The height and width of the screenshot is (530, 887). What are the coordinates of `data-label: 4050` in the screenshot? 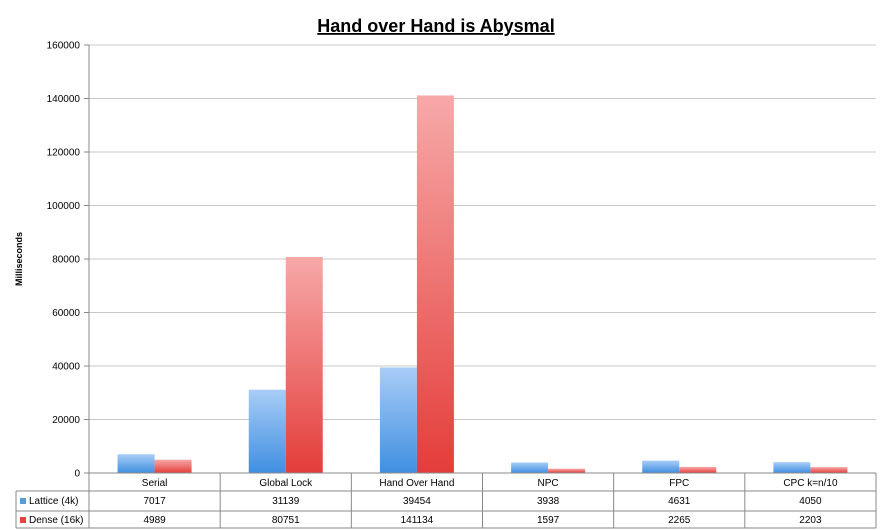 It's located at (810, 501).